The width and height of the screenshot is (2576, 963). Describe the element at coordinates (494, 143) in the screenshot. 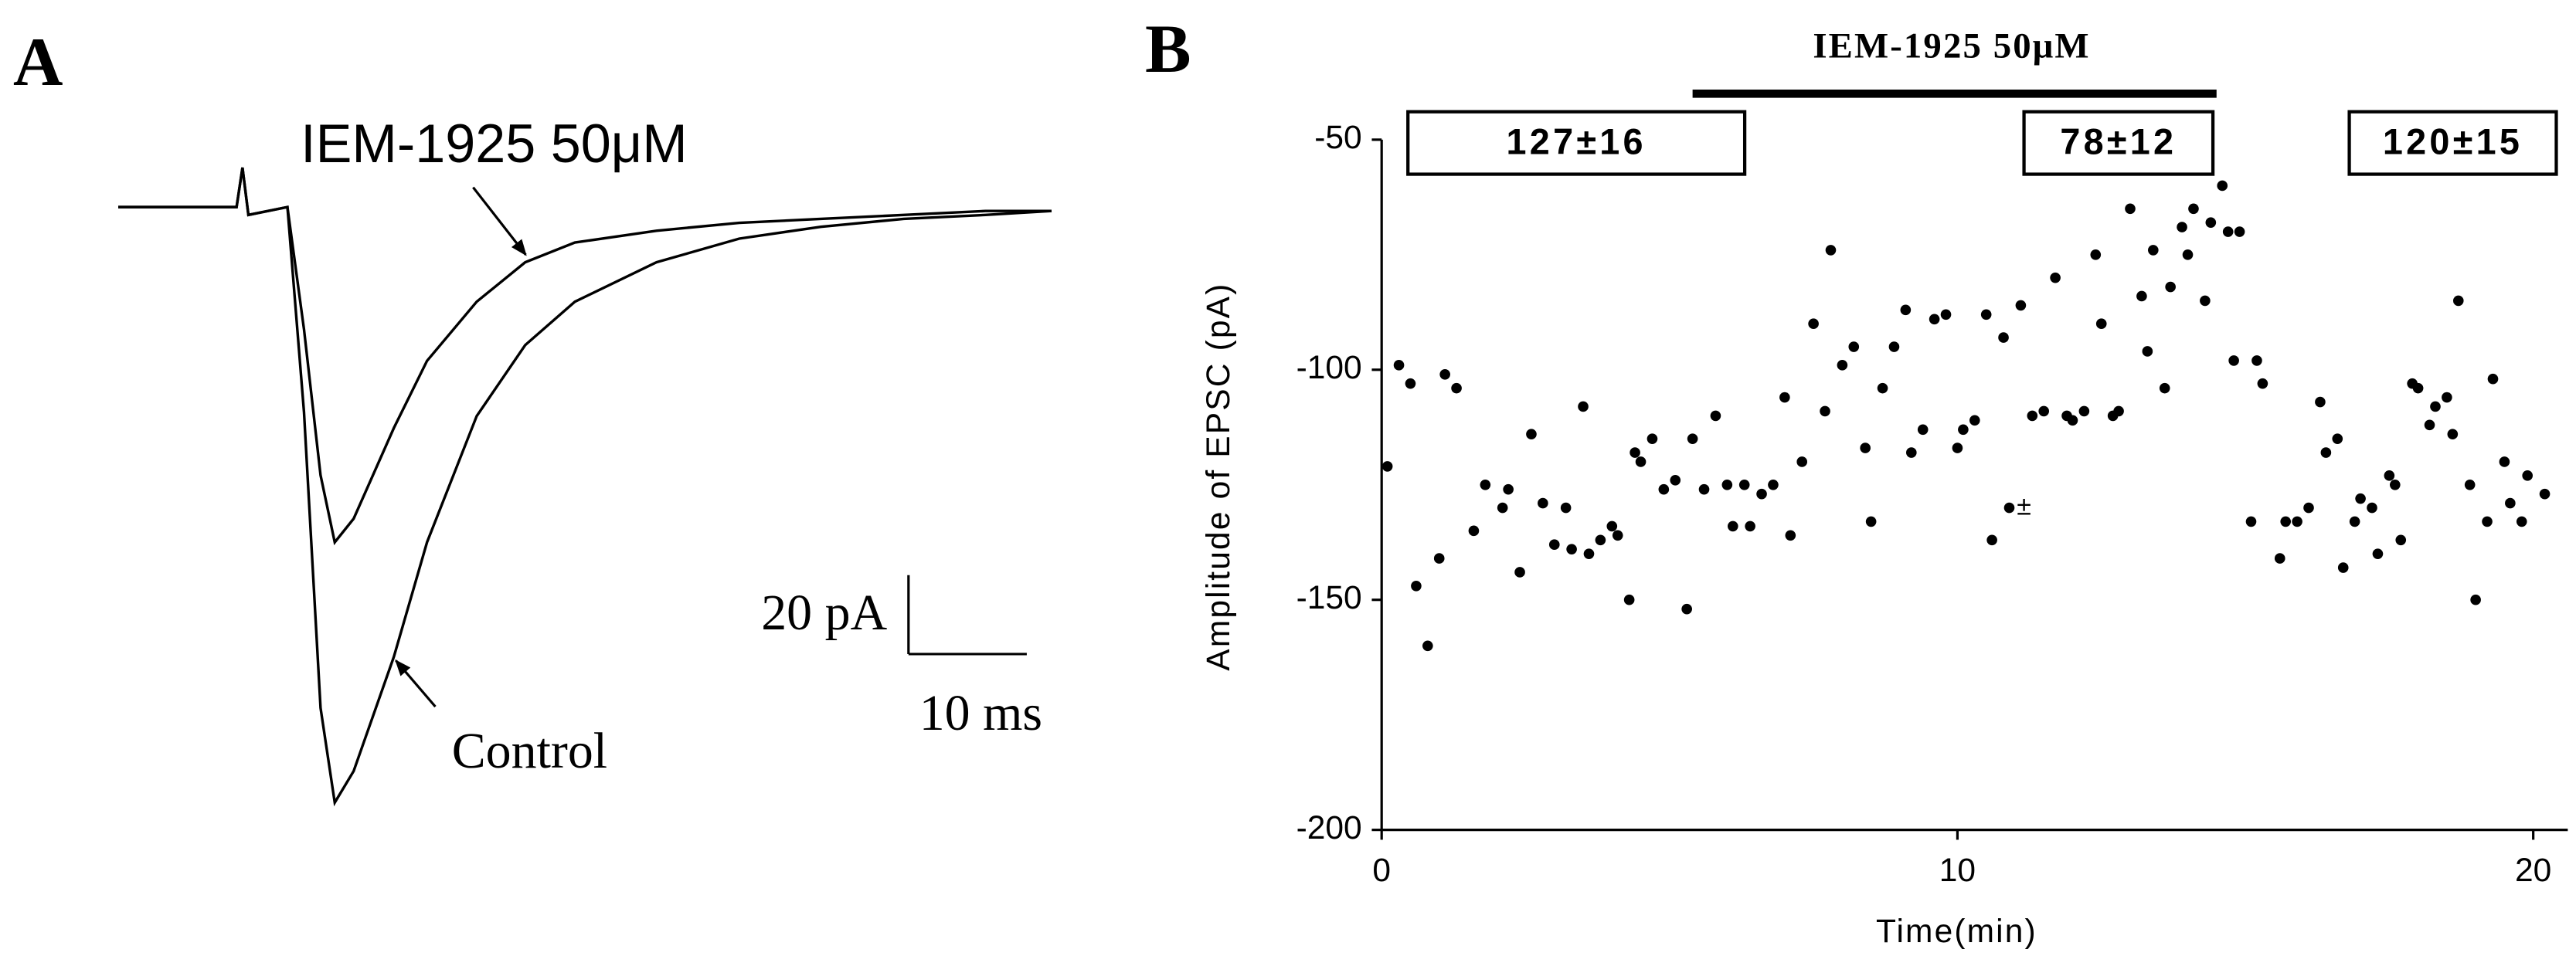

I see `trace-label: IEM-1925 50μM` at that location.